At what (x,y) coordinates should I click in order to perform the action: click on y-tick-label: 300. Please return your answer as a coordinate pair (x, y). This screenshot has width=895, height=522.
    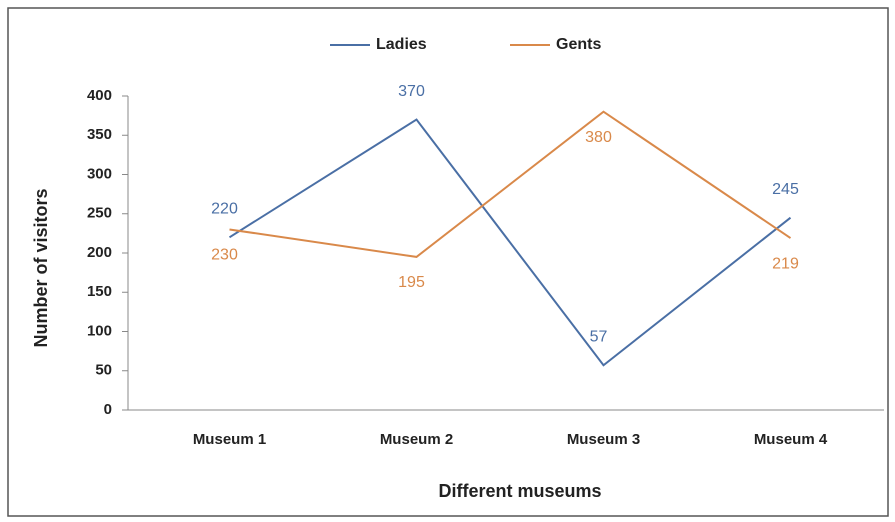
    Looking at the image, I should click on (99, 173).